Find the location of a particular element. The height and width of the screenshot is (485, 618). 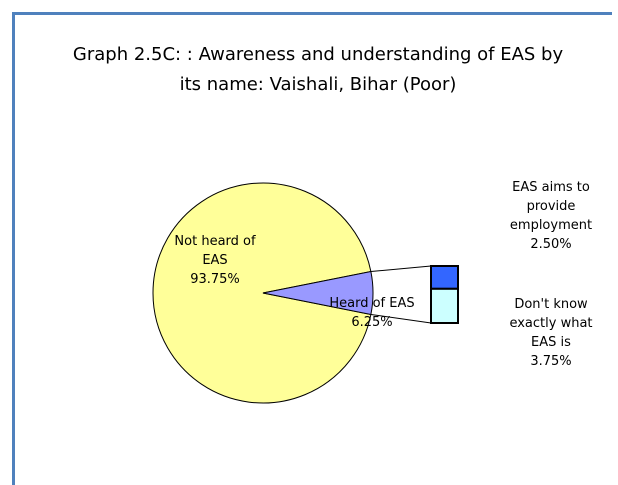

bar-label: EAS aims to provide employment 2.50% is located at coordinates (551, 216).